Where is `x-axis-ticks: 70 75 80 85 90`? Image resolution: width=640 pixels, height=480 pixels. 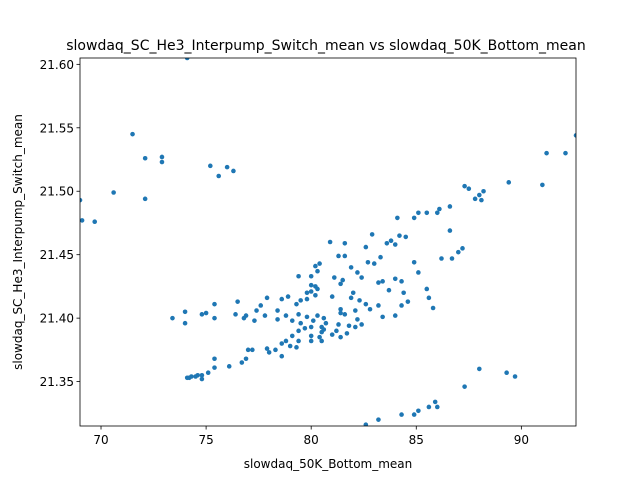 x-axis-ticks: 70 75 80 85 90 is located at coordinates (311, 436).